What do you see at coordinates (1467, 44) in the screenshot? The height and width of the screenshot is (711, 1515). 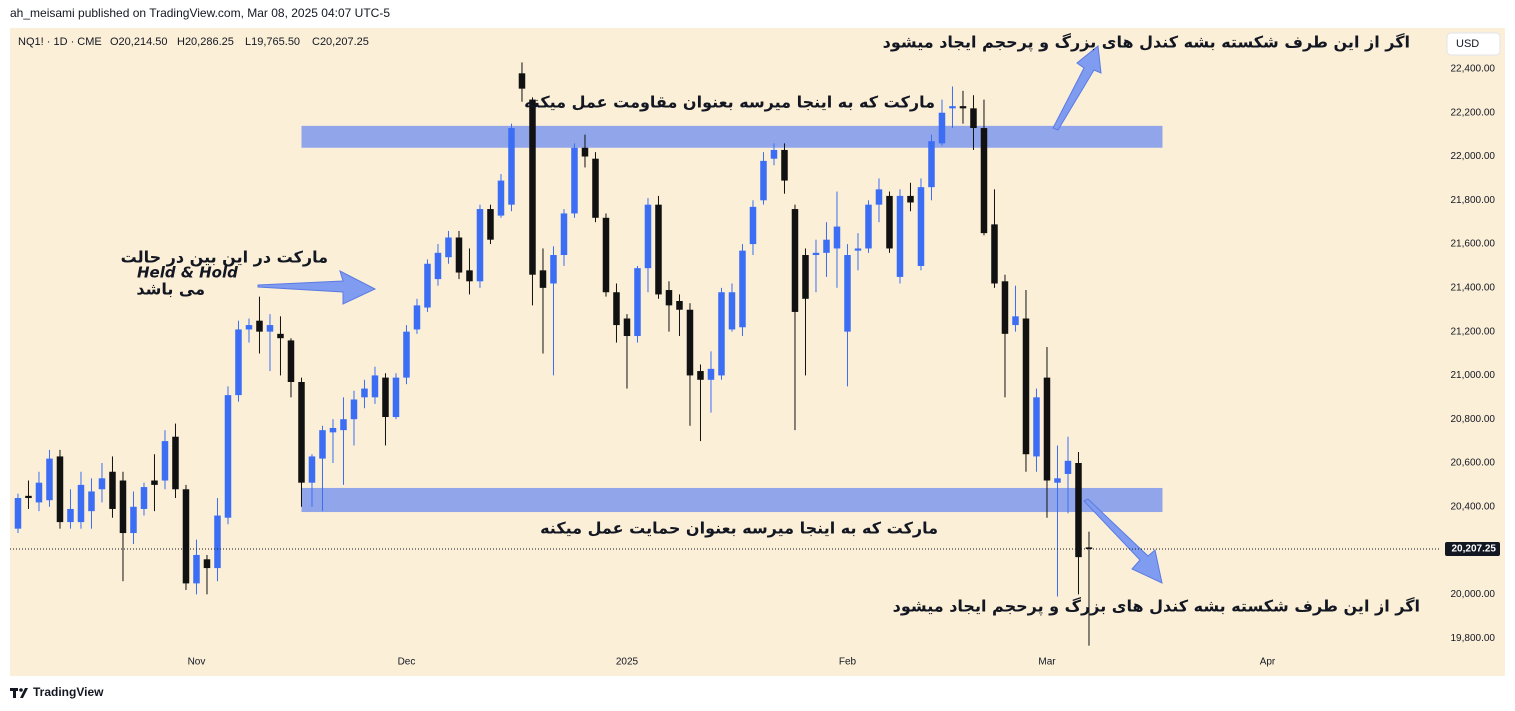 I see `currency: USD` at bounding box center [1467, 44].